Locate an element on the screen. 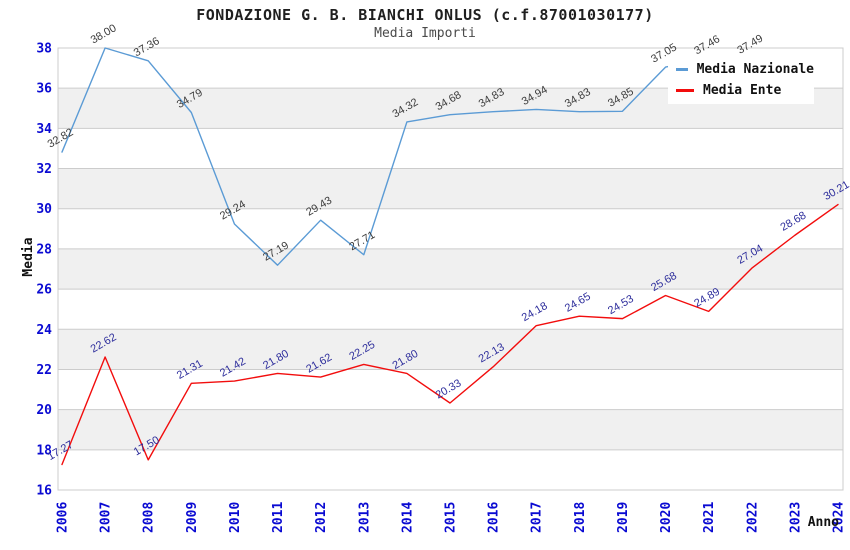 This screenshot has height=550, width=850. legend-item-media-ente: Media Ente is located at coordinates (745, 90).